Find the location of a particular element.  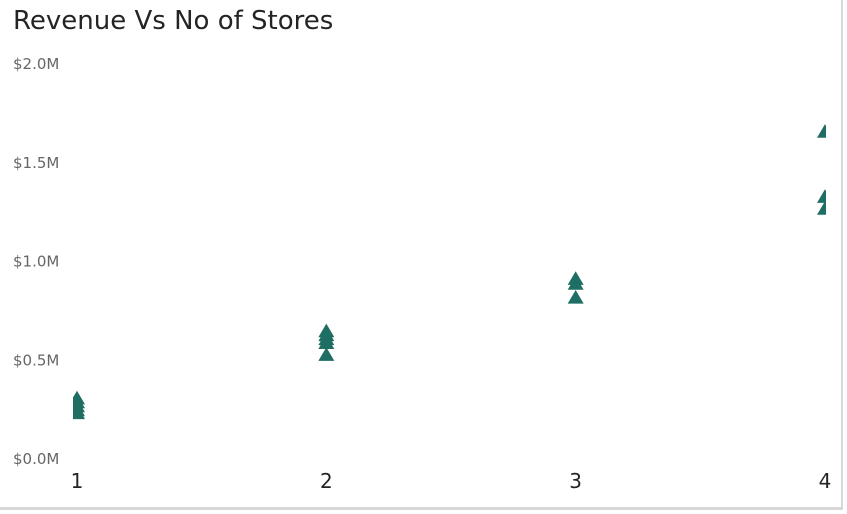

y-tick-label: $0.5M is located at coordinates (36, 360).